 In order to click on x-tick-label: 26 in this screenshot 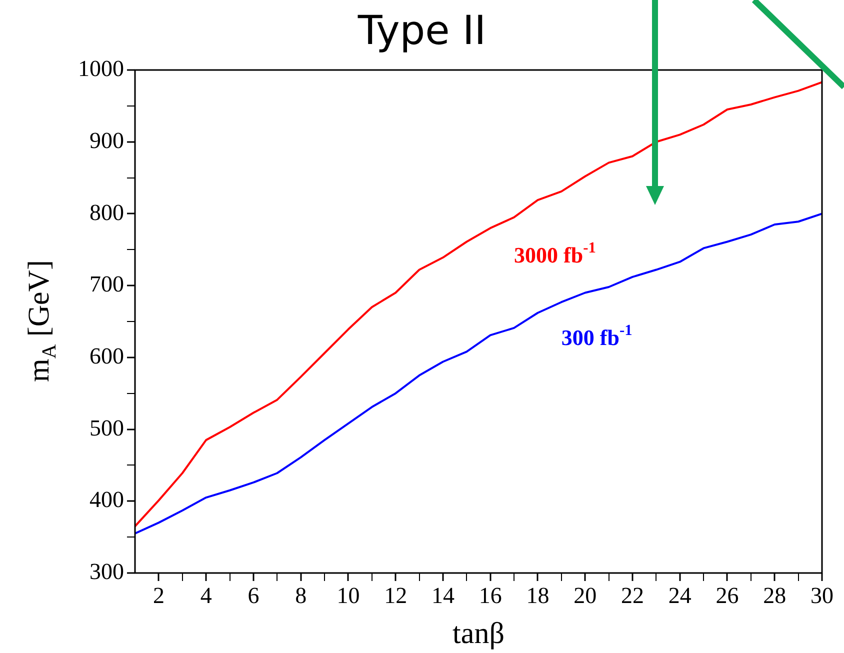, I will do `click(727, 595)`.